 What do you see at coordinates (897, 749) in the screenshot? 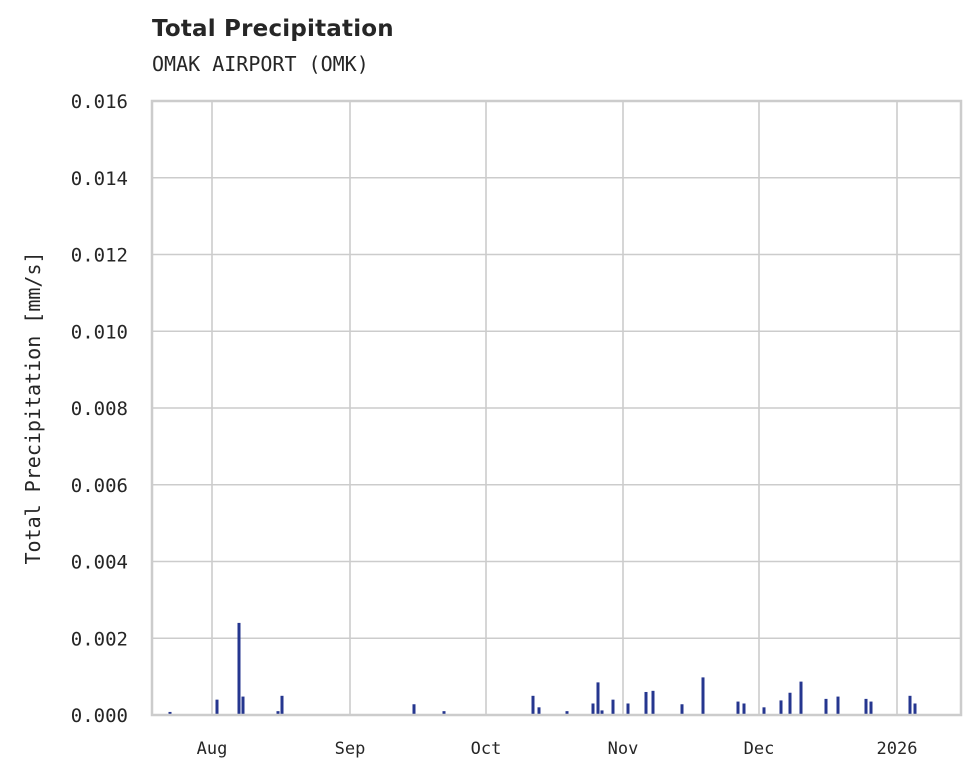
I see `x-tick-label: 2026` at bounding box center [897, 749].